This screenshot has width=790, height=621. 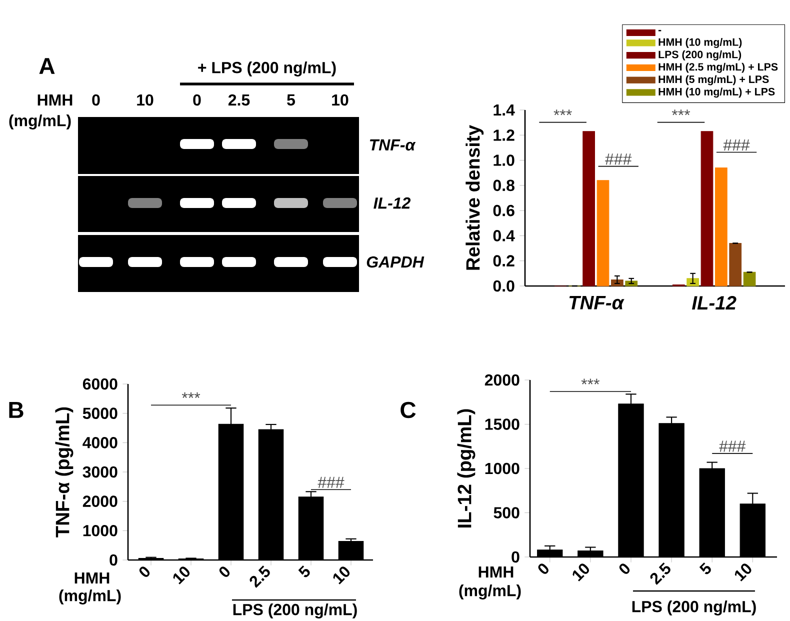 What do you see at coordinates (504, 236) in the screenshot?
I see `y-tick-label: 0.4` at bounding box center [504, 236].